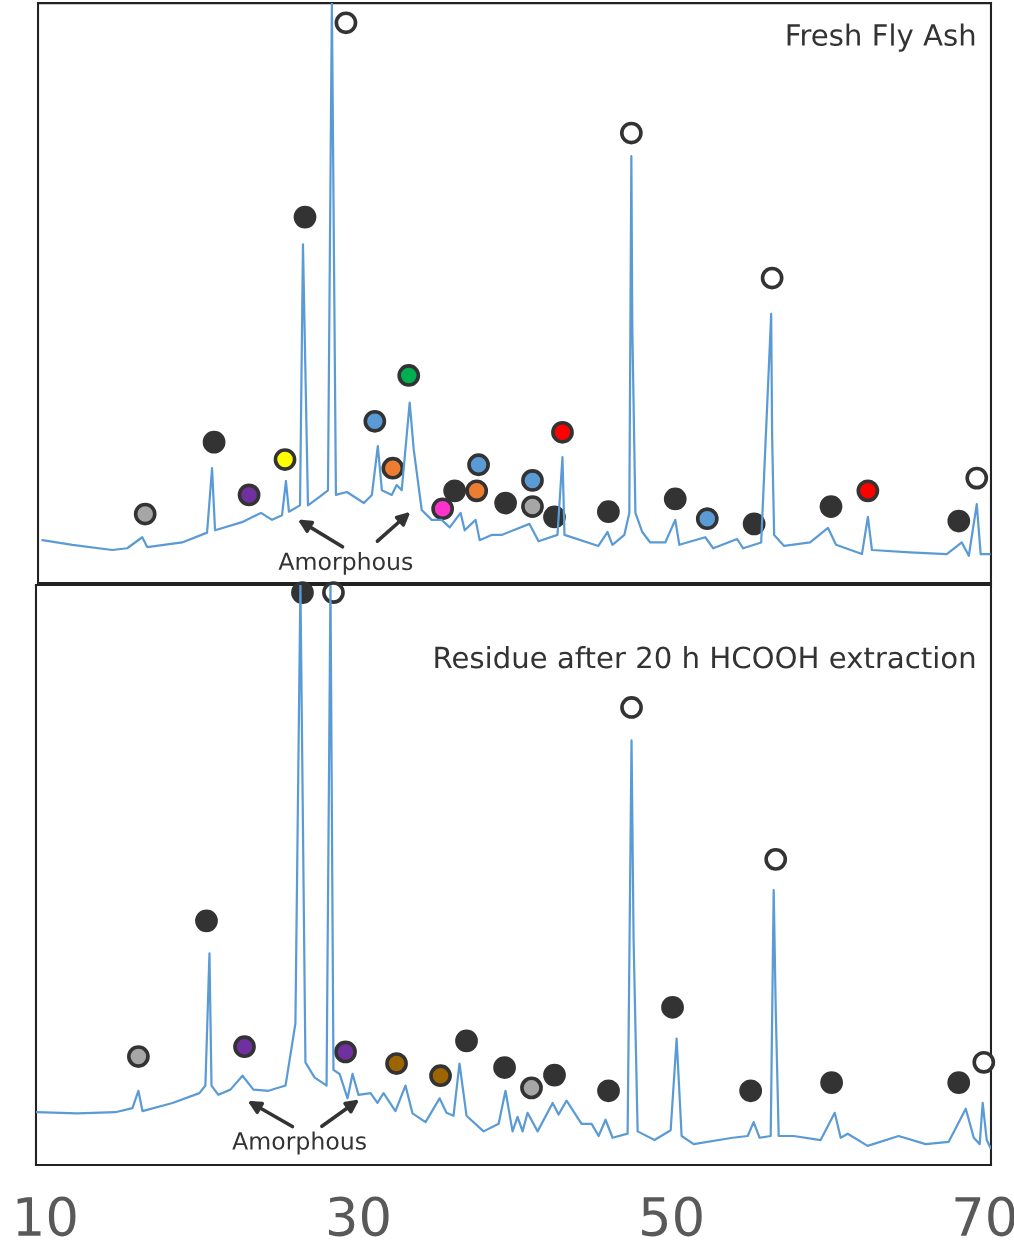 This screenshot has height=1244, width=1014. I want to click on x-tick-label: 50, so click(672, 1216).